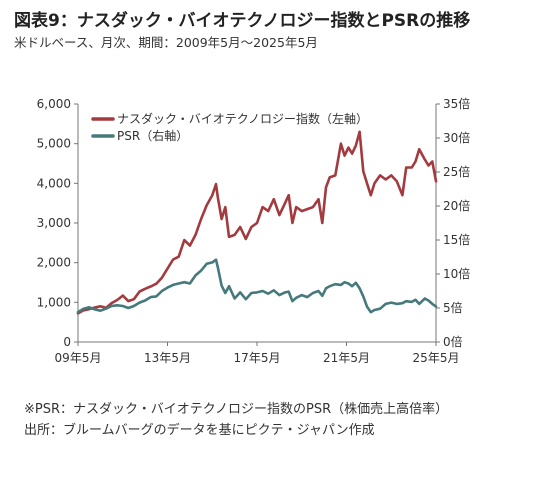 This screenshot has width=544, height=486. What do you see at coordinates (78, 358) in the screenshot?
I see `x-tick-label: 09年5月` at bounding box center [78, 358].